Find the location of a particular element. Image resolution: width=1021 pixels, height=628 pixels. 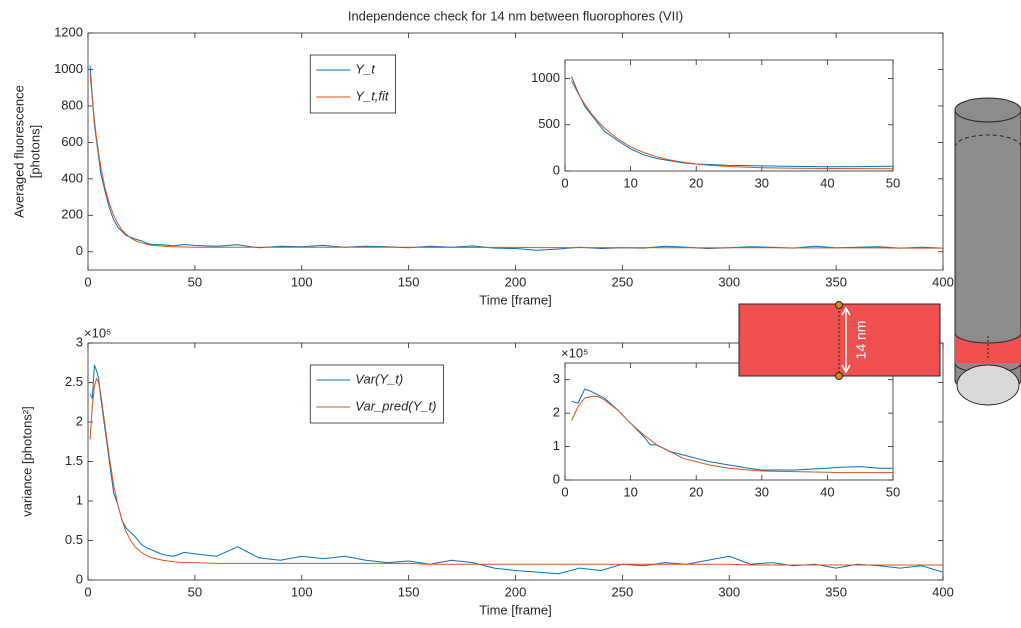

arrow-heads is located at coordinates (846, 340).